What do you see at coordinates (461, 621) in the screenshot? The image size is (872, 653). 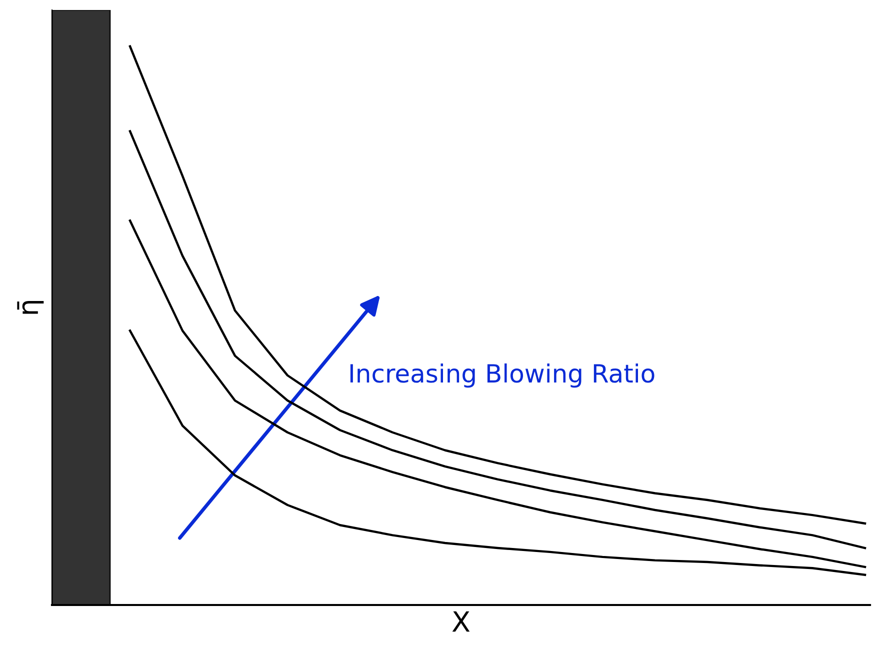 I see `x-axis-title: X` at bounding box center [461, 621].